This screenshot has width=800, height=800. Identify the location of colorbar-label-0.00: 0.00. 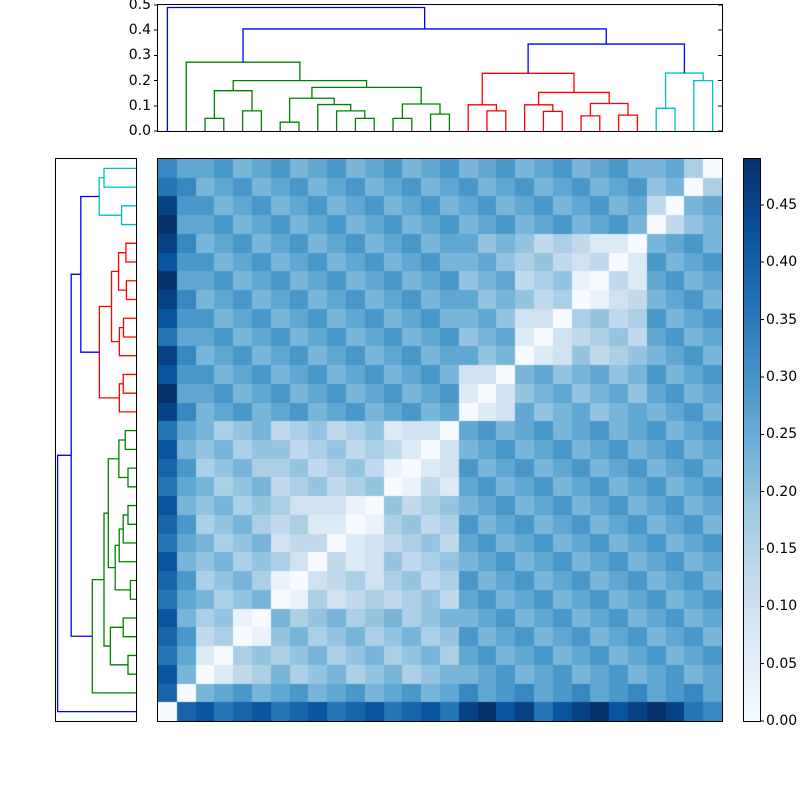
(782, 721).